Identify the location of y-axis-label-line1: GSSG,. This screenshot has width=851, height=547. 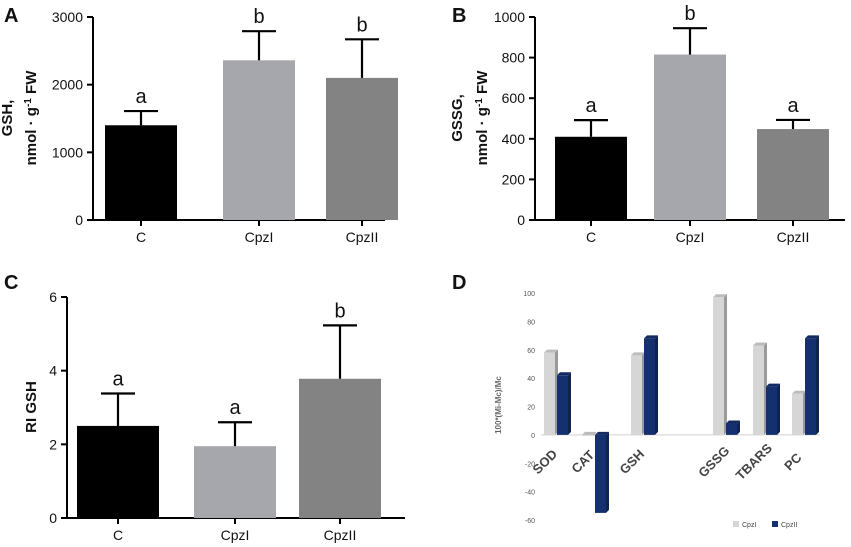
(457, 118).